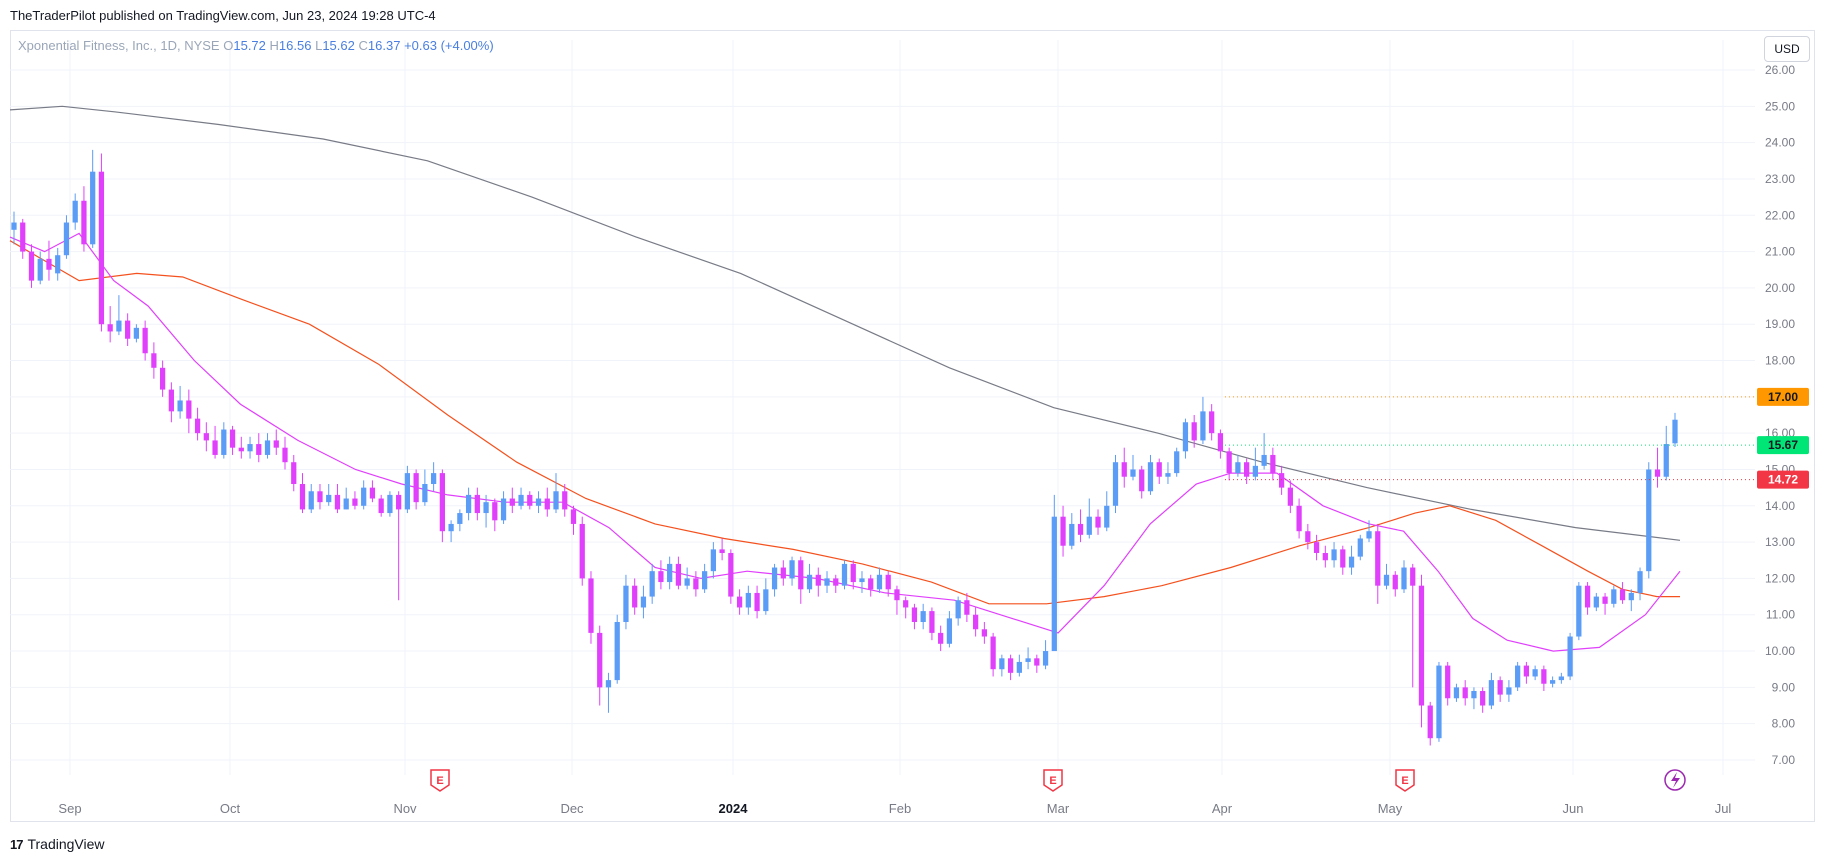  What do you see at coordinates (1784, 724) in the screenshot?
I see `y-tick-label: 8.00` at bounding box center [1784, 724].